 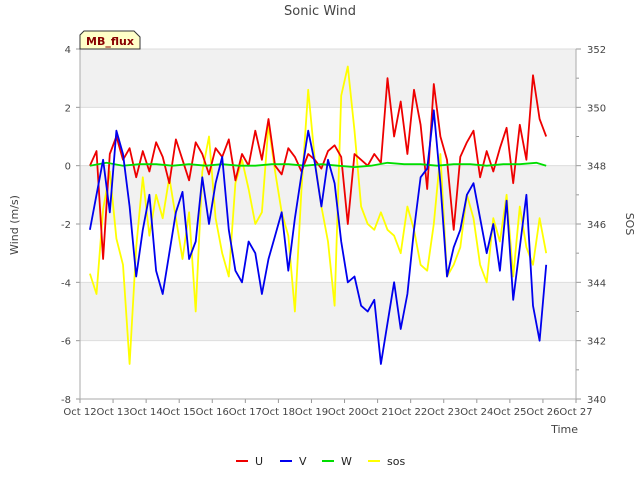 I want to click on y-tick-label: 2, so click(x=68, y=108).